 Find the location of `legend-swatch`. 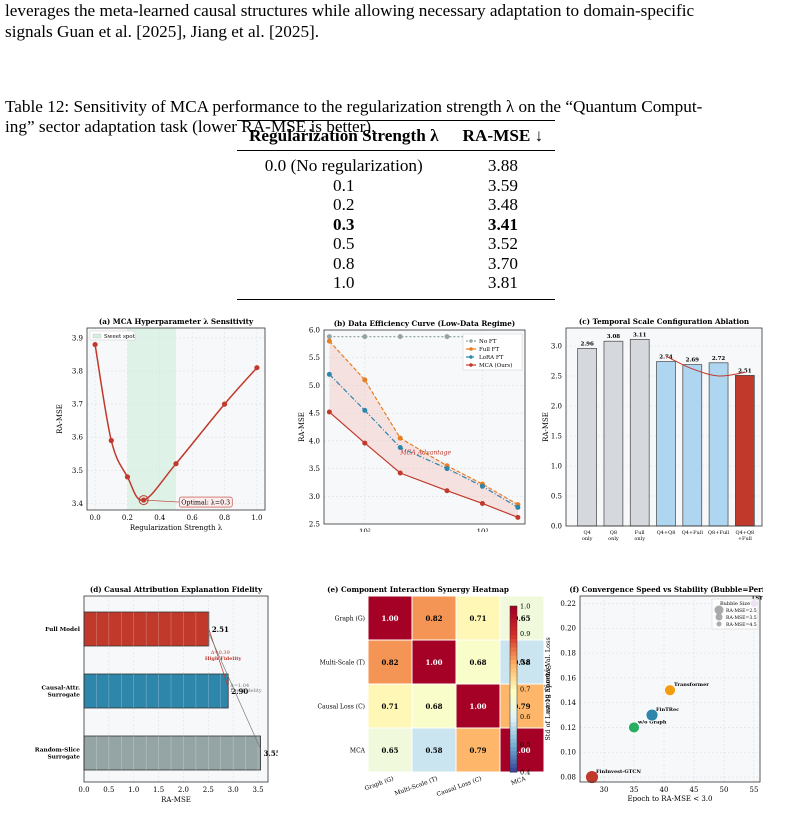

legend-swatch is located at coordinates (97, 336).